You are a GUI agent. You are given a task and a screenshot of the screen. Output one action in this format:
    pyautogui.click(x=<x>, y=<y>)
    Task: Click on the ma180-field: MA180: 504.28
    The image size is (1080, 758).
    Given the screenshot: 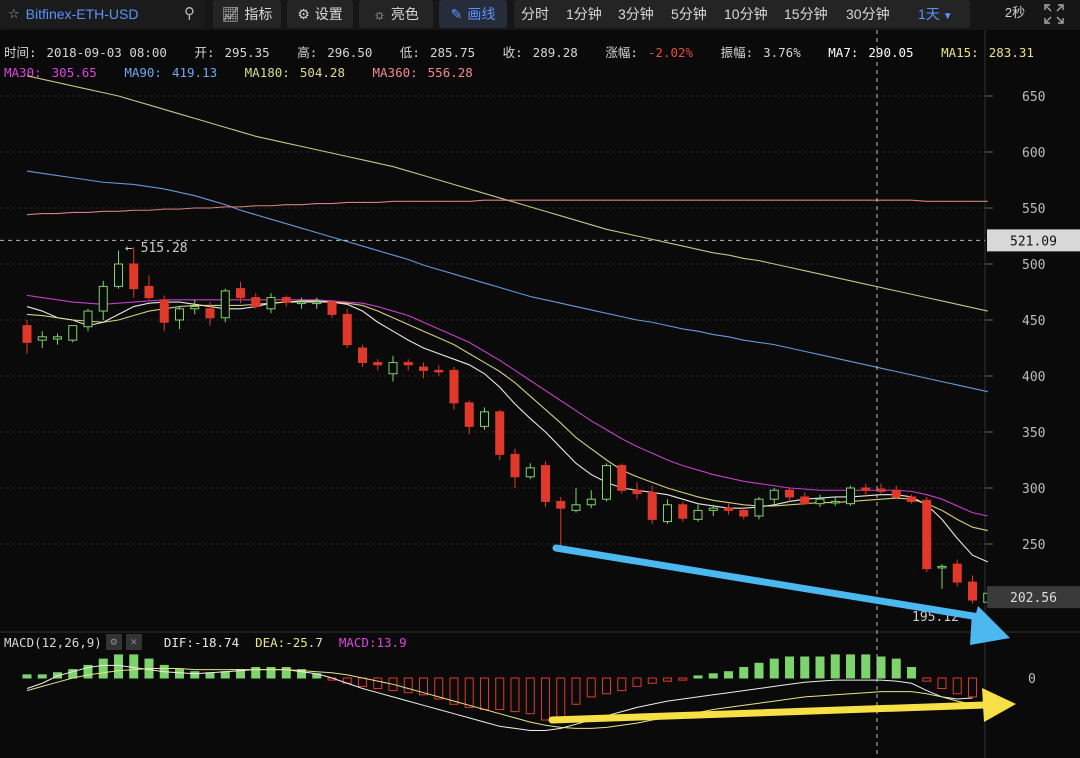 What is the action you would take?
    pyautogui.click(x=294, y=72)
    